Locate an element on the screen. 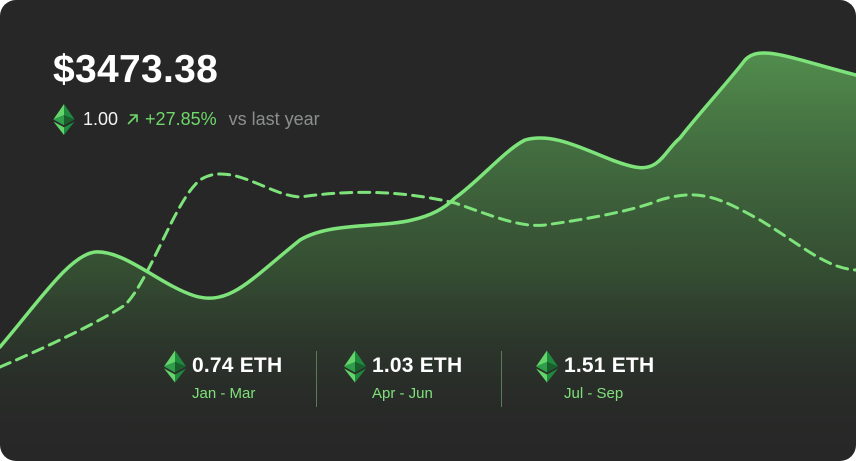 The width and height of the screenshot is (856, 461). quarter-stats: 0.74 ETH Jan - Mar 1.03 ETH Apr - Jun is located at coordinates (428, 378).